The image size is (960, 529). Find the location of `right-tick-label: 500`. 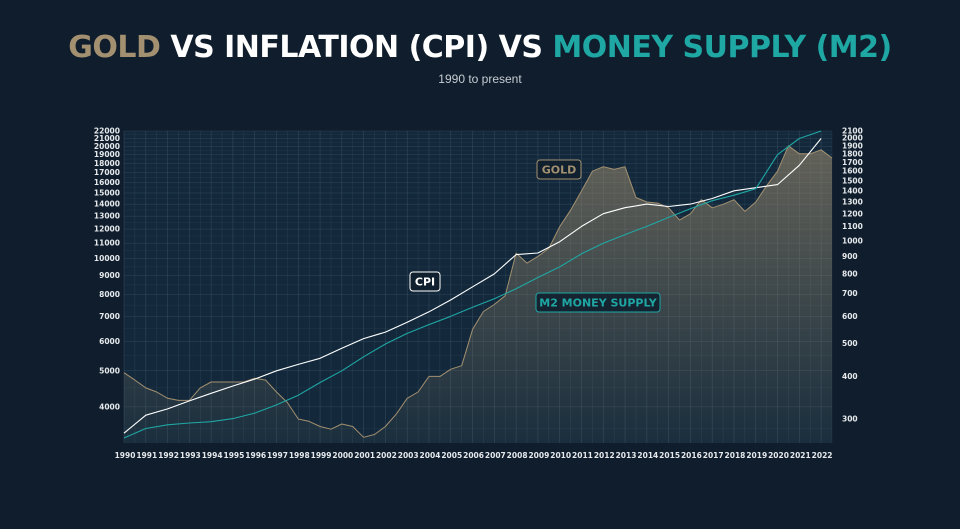

right-tick-label: 500 is located at coordinates (850, 343).